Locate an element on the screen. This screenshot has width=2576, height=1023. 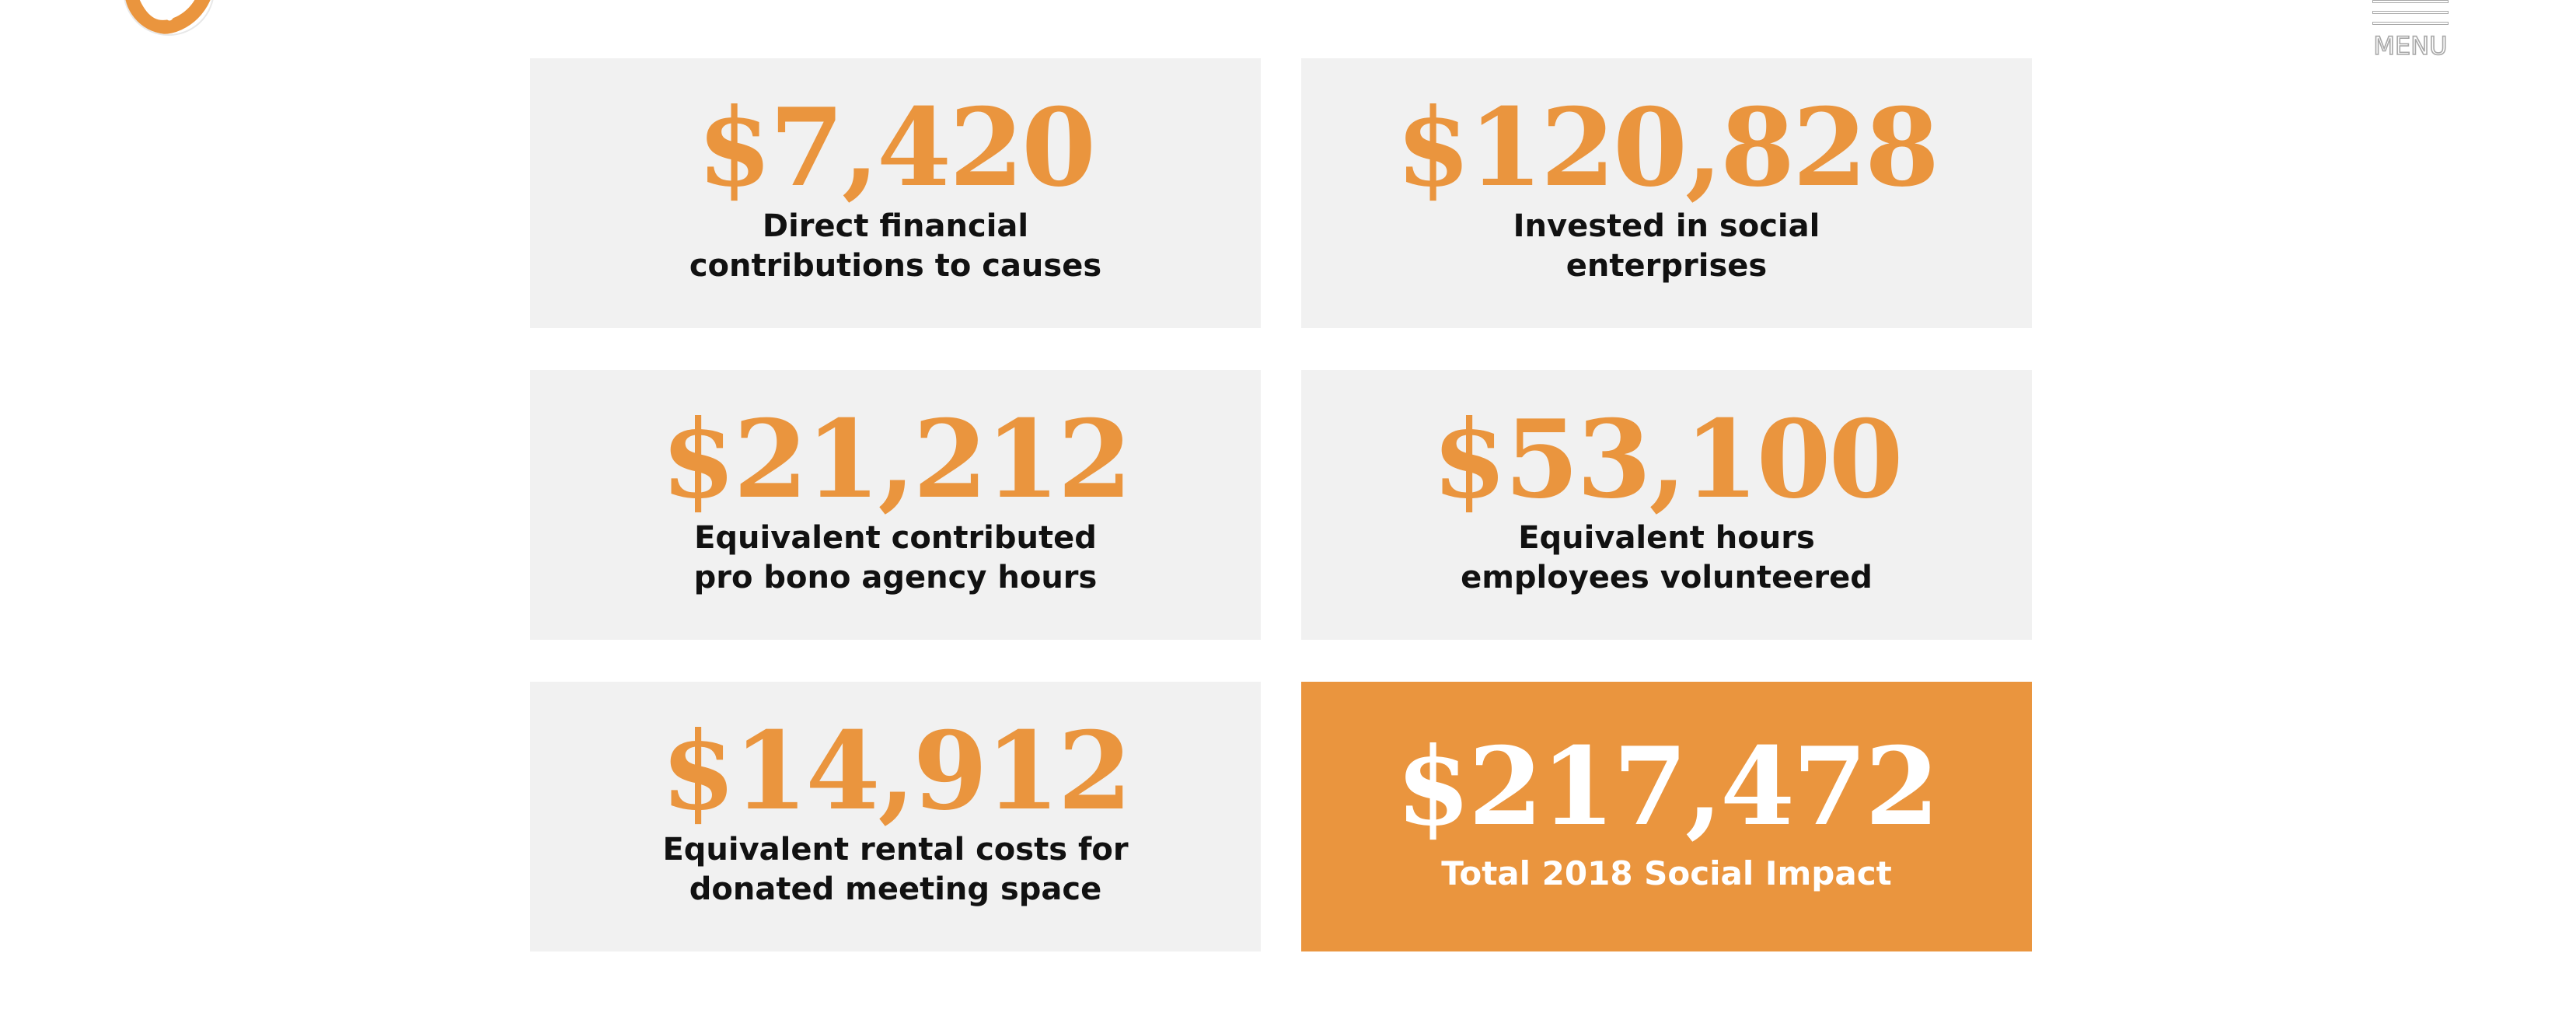
stat-description: Equivalent hours employees volunteered is located at coordinates (1667, 558).